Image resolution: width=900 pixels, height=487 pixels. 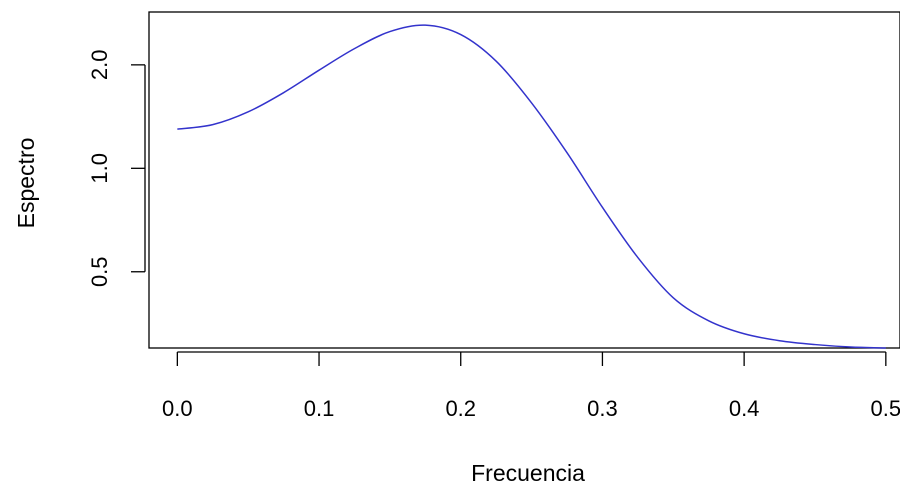 What do you see at coordinates (26, 183) in the screenshot?
I see `y-axis-title: Espectro` at bounding box center [26, 183].